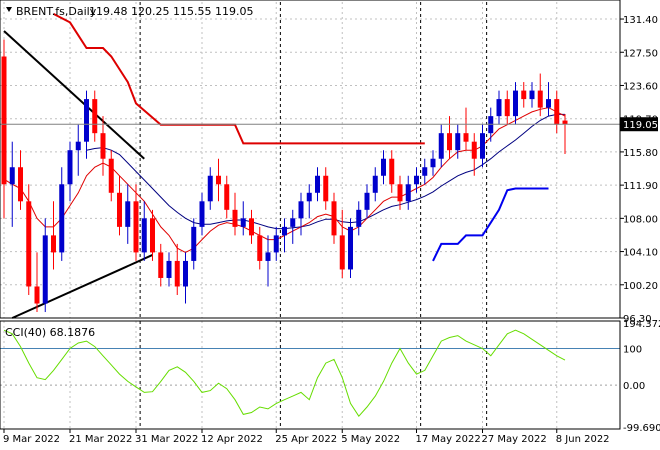 Image resolution: width=660 pixels, height=450 pixels. I want to click on price-tick-label: 127.50, so click(640, 53).